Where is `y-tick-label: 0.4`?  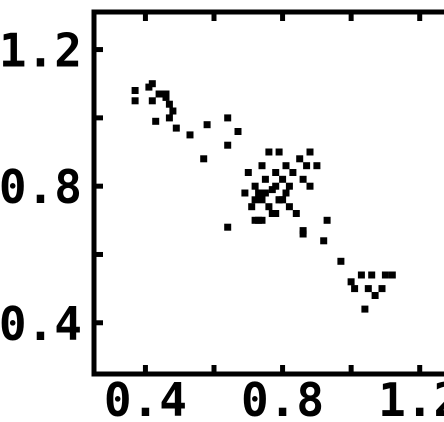 y-tick-label: 0.4 is located at coordinates (41, 324).